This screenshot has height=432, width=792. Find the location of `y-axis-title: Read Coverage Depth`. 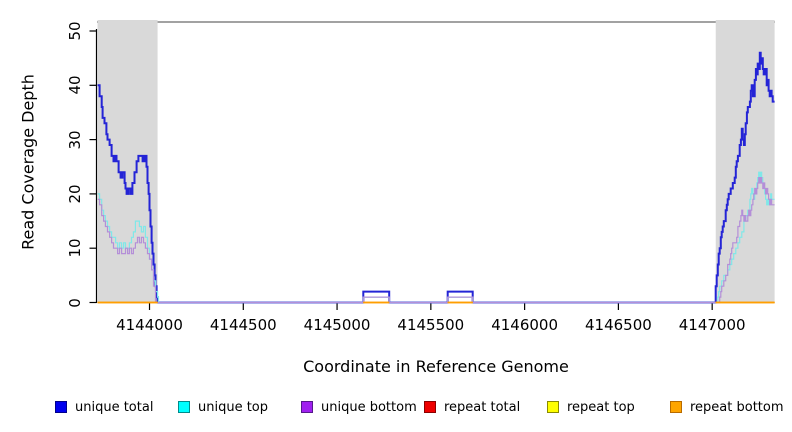

y-axis-title: Read Coverage Depth is located at coordinates (28, 162).